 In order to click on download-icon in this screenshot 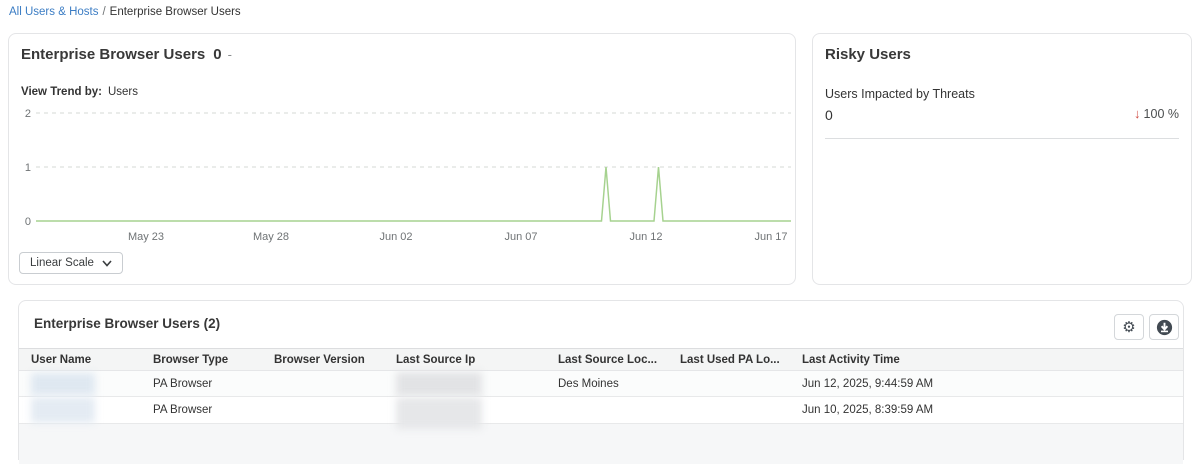, I will do `click(1164, 327)`.